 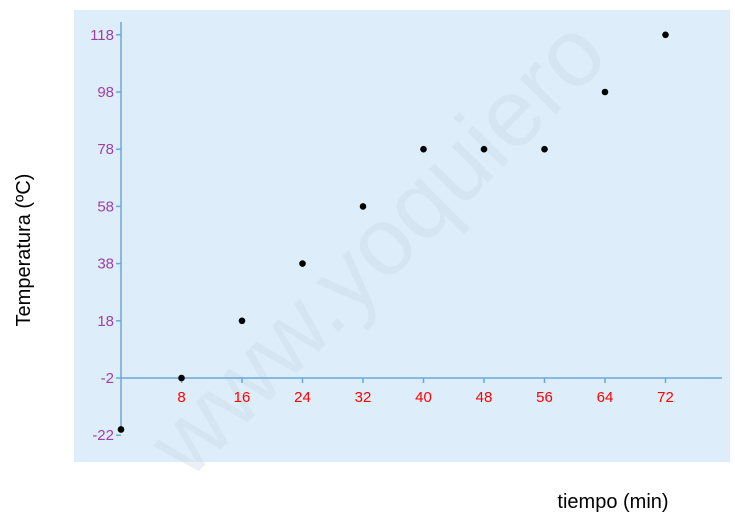 What do you see at coordinates (105, 264) in the screenshot?
I see `y-tick-label: 38` at bounding box center [105, 264].